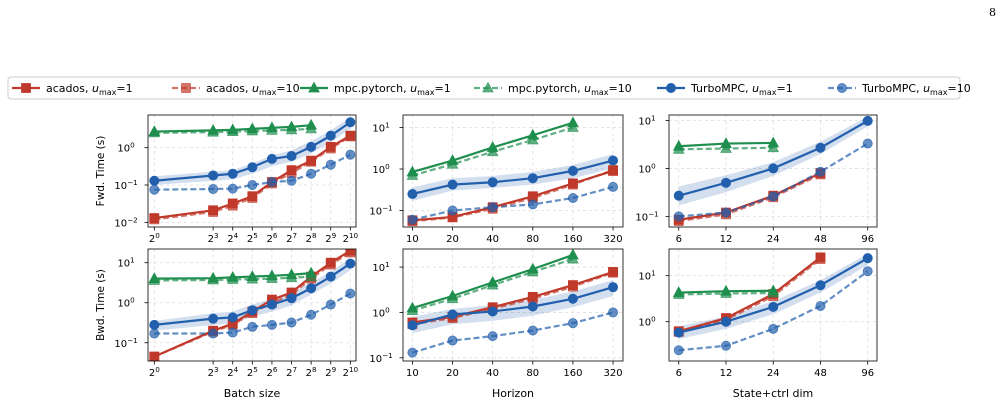  Describe the element at coordinates (726, 373) in the screenshot. I see `x-tick-label: 12` at that location.